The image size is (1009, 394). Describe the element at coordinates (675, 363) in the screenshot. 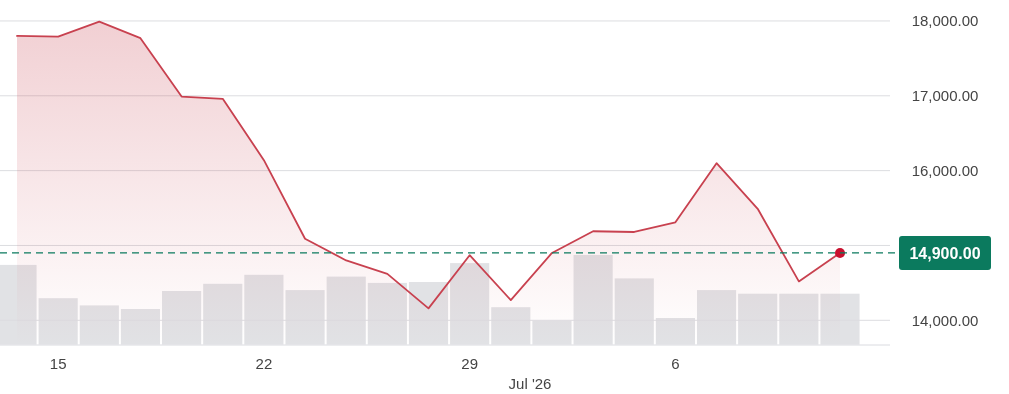

I see `x-tick-label: 6` at that location.